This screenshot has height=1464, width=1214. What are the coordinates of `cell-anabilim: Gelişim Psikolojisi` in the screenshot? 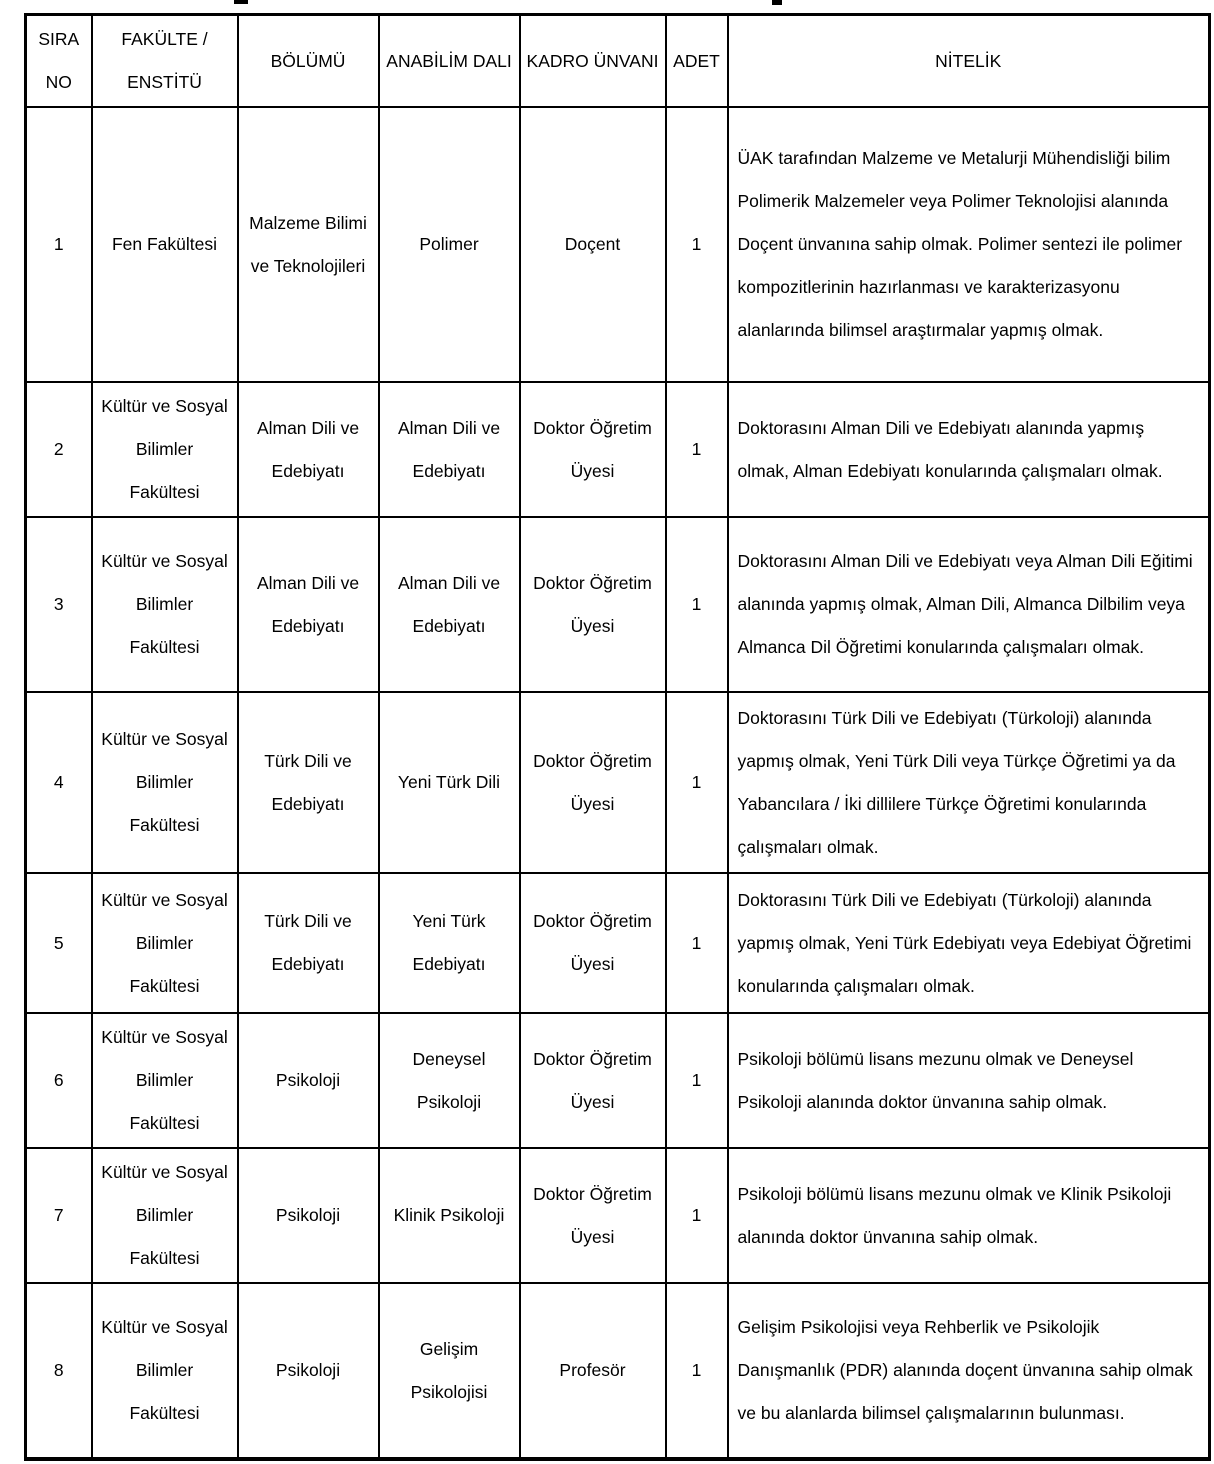 It's located at (449, 1371).